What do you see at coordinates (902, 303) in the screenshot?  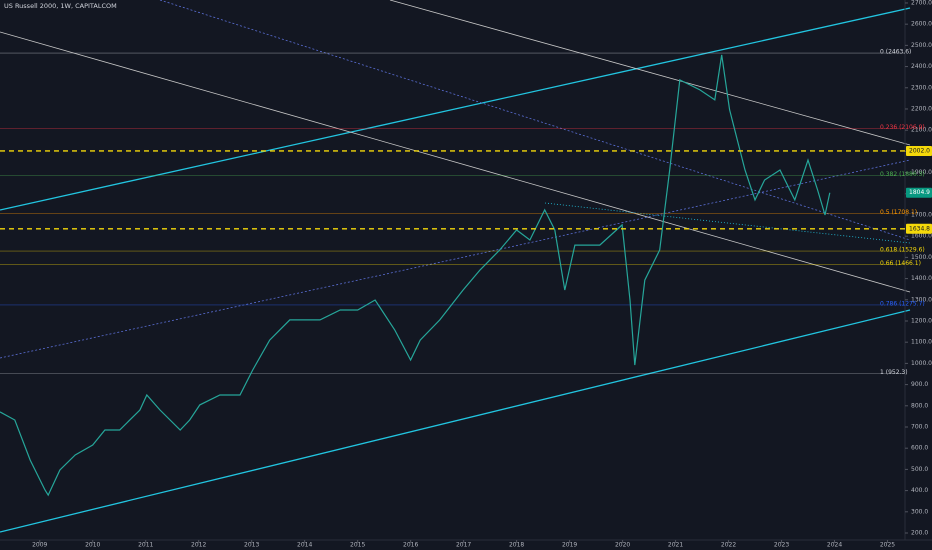 I see `fib-label: 0.786 (1275.7)` at bounding box center [902, 303].